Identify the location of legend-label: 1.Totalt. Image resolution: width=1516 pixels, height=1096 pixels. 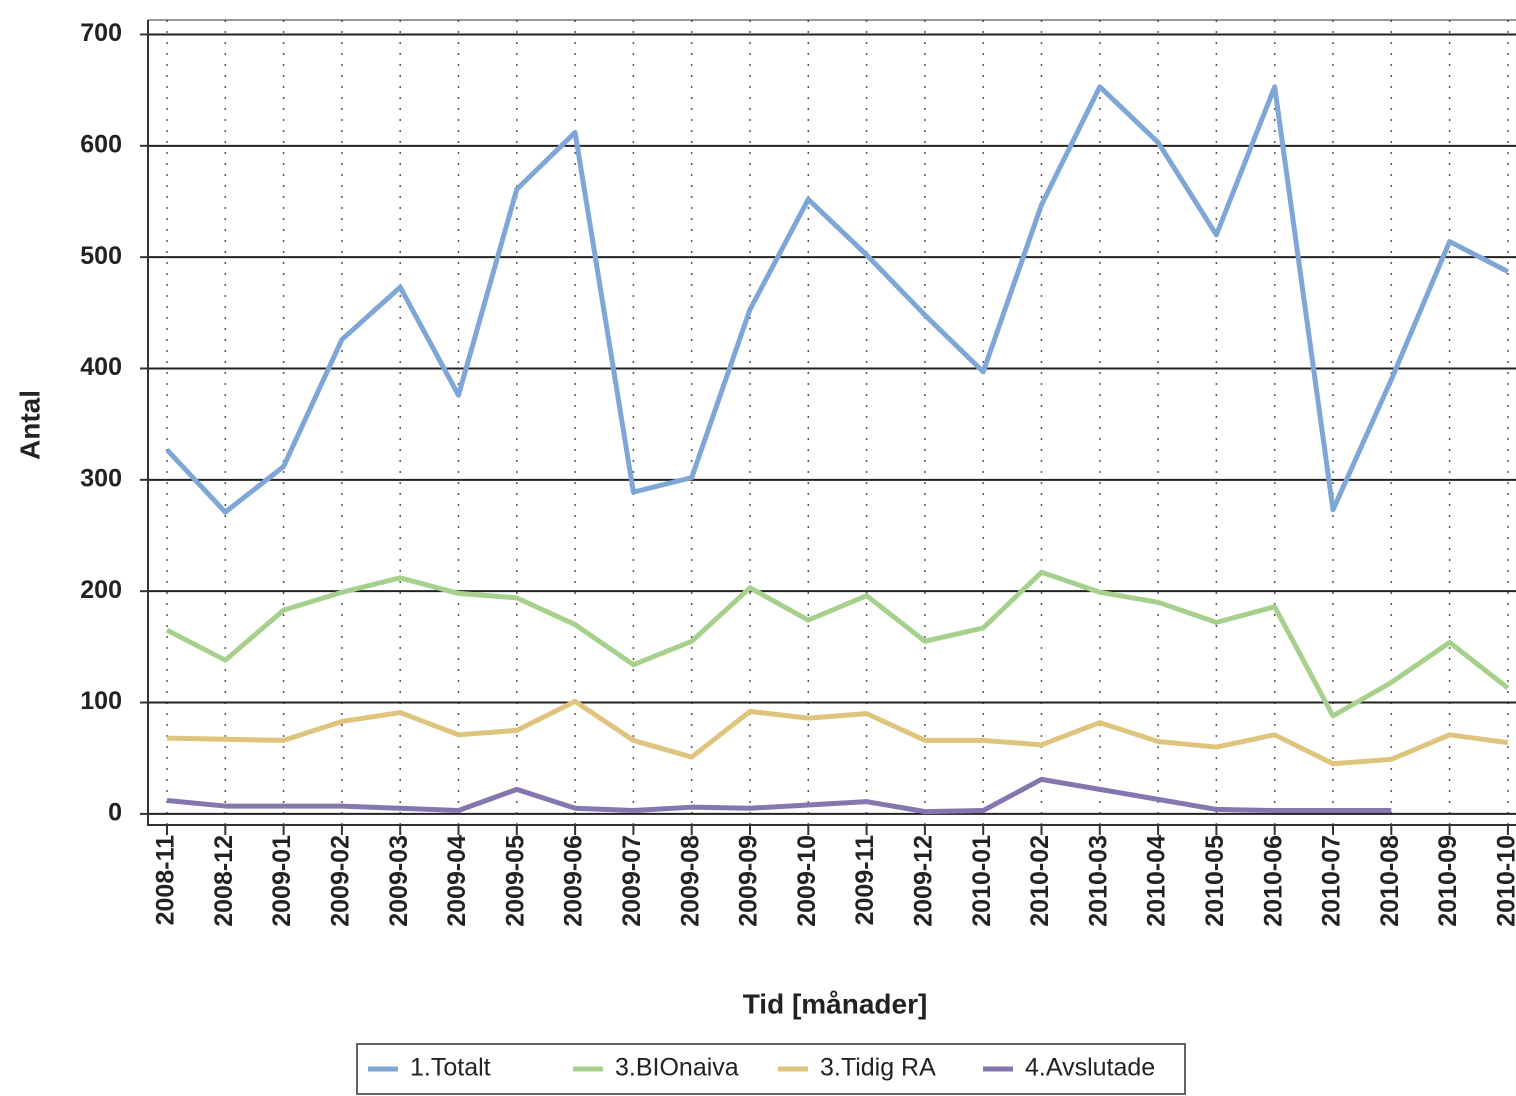
(450, 1068).